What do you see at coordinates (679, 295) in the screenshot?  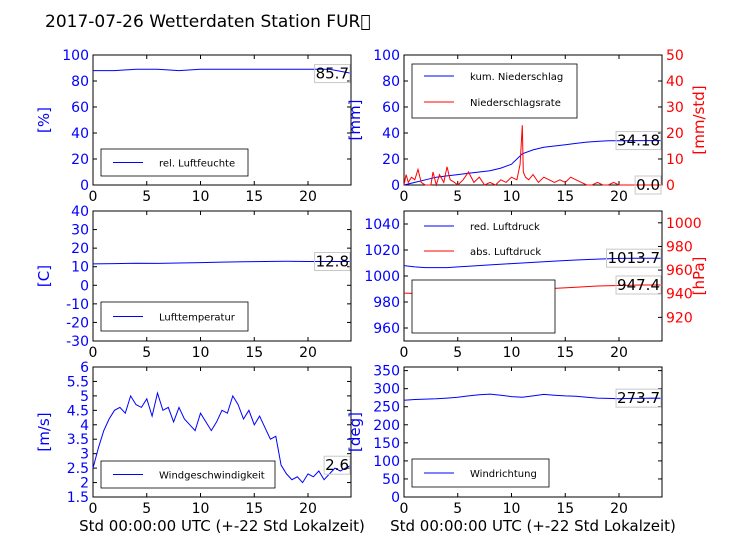 I see `y2-tick-label: 940` at bounding box center [679, 295].